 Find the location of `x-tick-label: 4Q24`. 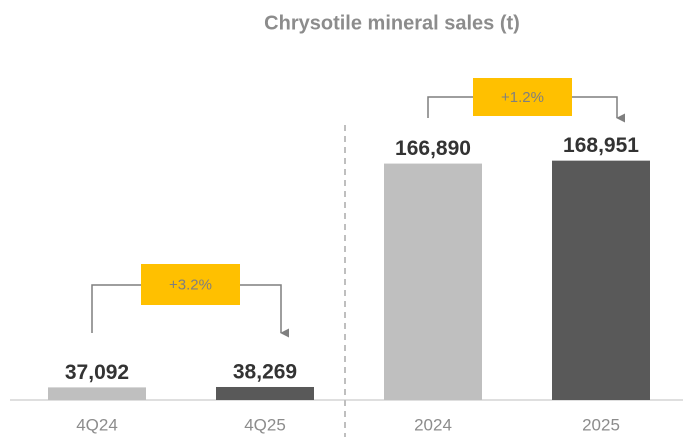

x-tick-label: 4Q24 is located at coordinates (97, 424).